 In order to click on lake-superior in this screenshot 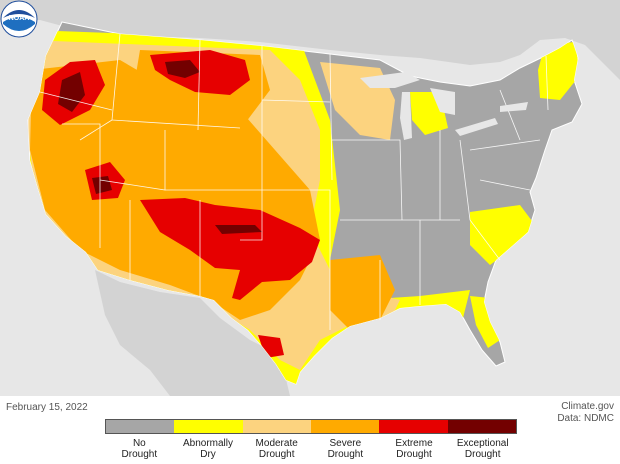, I will do `click(390, 80)`.